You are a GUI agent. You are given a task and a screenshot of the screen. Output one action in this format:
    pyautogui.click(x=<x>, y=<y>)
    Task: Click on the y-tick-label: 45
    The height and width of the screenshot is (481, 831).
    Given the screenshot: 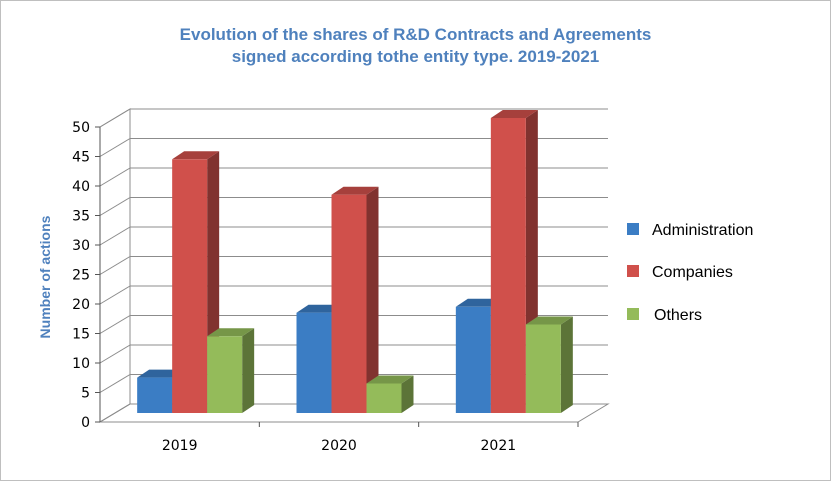 What is the action you would take?
    pyautogui.click(x=81, y=158)
    